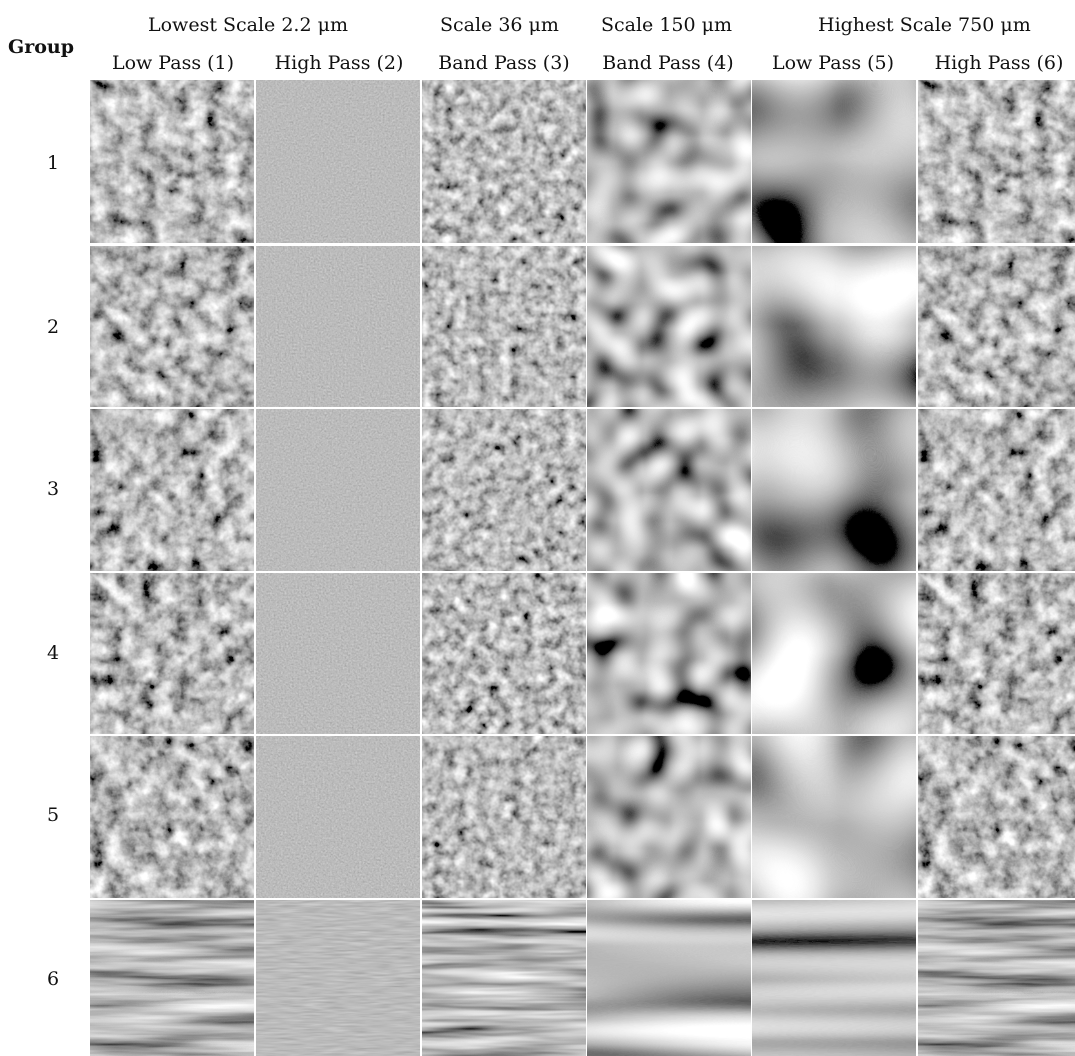 Image resolution: width=1075 pixels, height=1056 pixels. I want to click on column-label-band-pass-4: Band Pass (4), so click(668, 63).